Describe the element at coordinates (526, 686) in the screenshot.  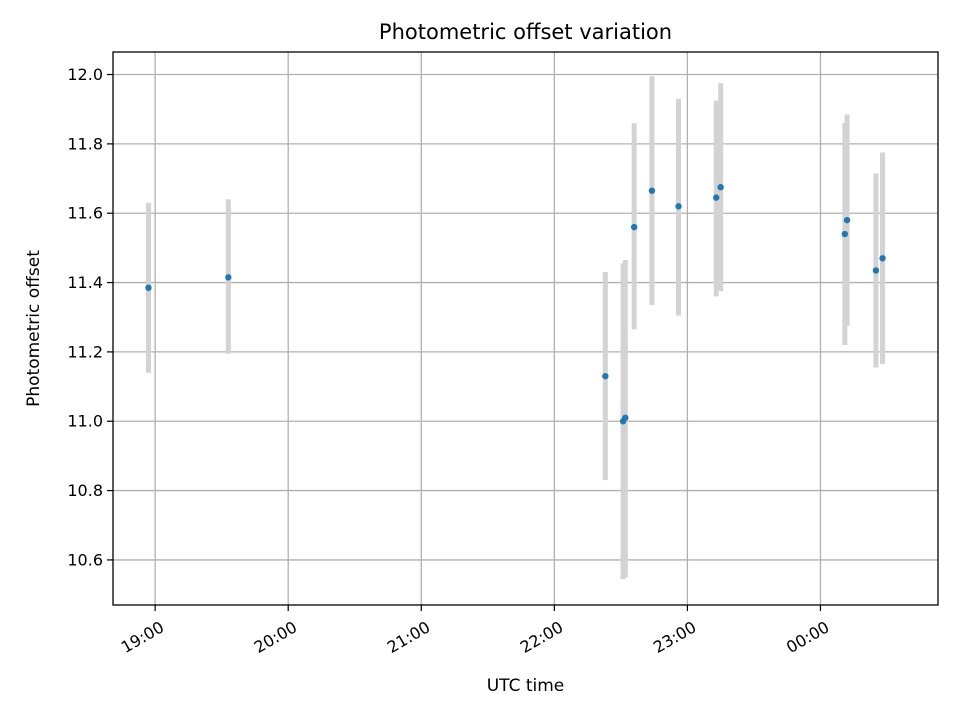
I see `x-axis-label: UTC time` at that location.